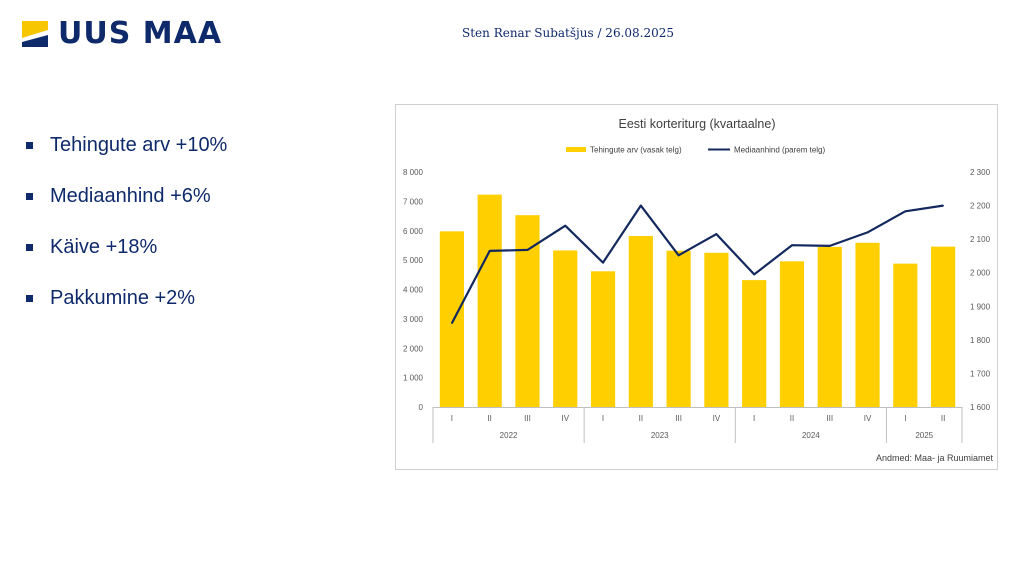 The width and height of the screenshot is (1024, 576). What do you see at coordinates (980, 206) in the screenshot?
I see `right-axis-tick-label: 2 200` at bounding box center [980, 206].